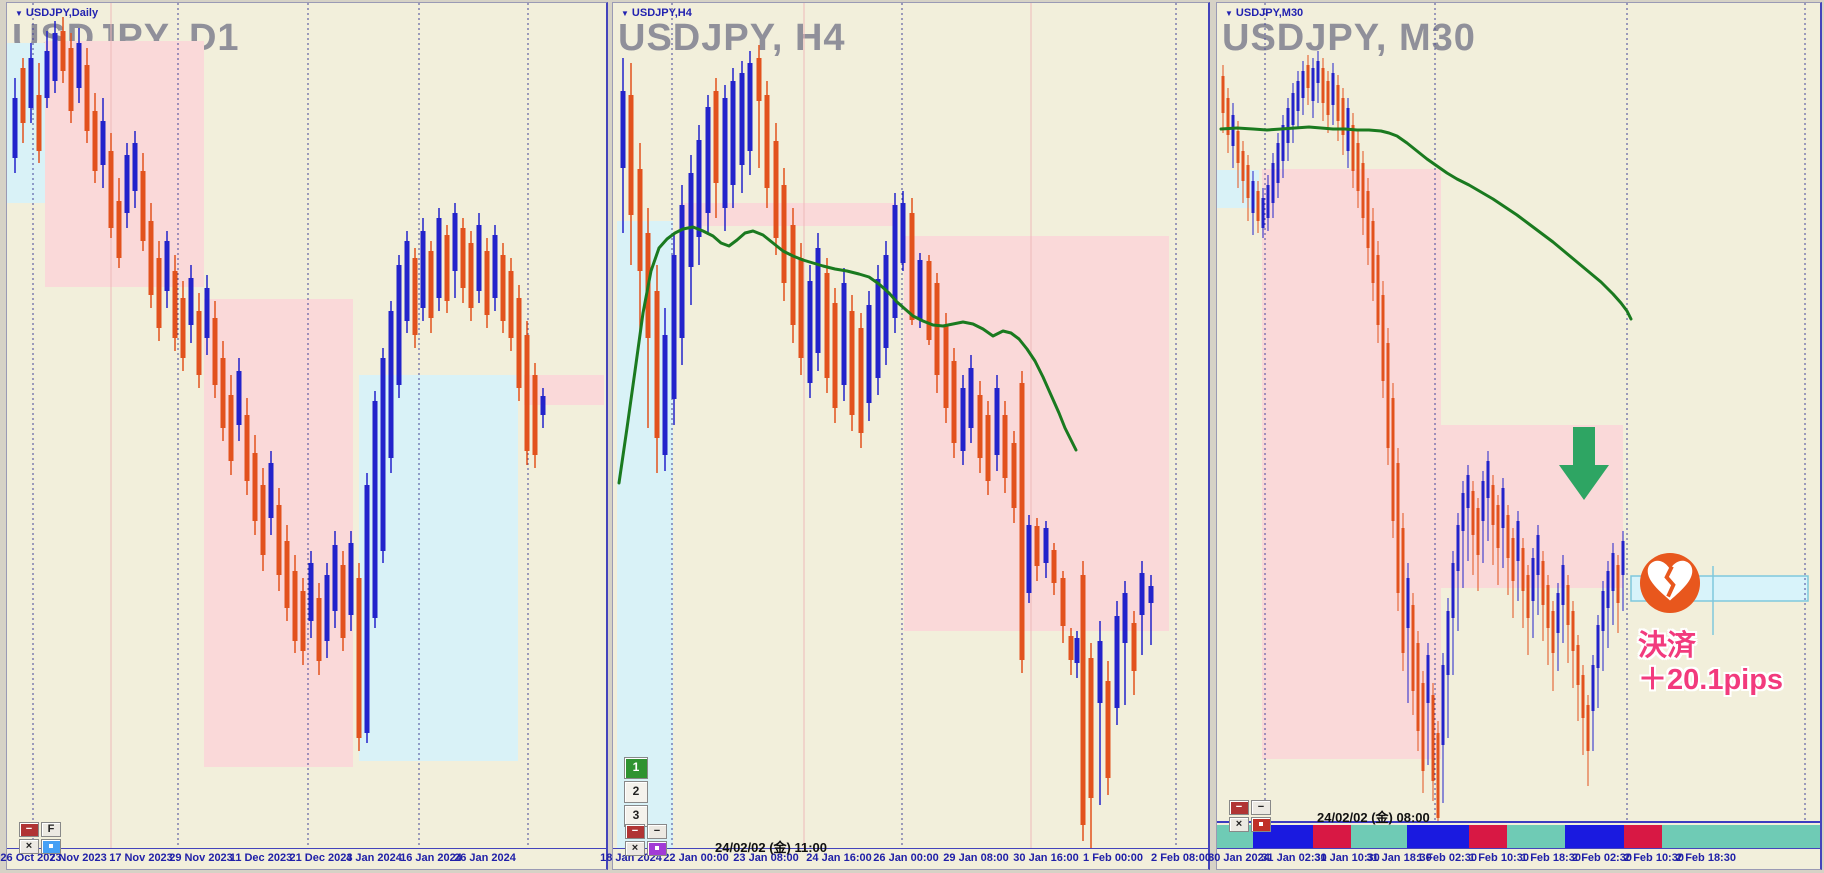 This screenshot has width=1824, height=873. I want to click on axis-tick-label: 2 Feb 08:00, so click(1181, 858).